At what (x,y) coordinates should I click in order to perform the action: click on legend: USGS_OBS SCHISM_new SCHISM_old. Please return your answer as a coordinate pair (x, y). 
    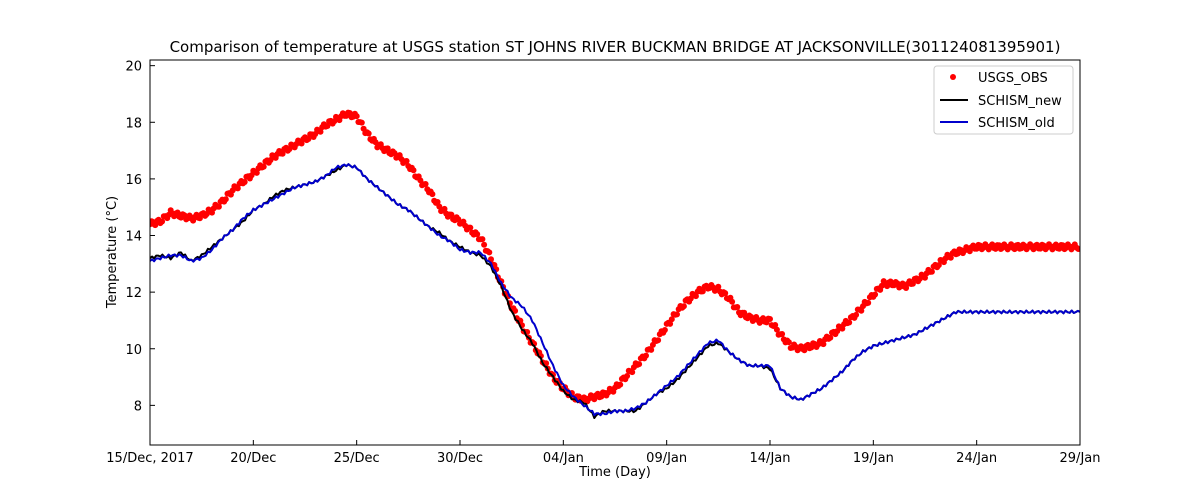
    Looking at the image, I should click on (1003, 100).